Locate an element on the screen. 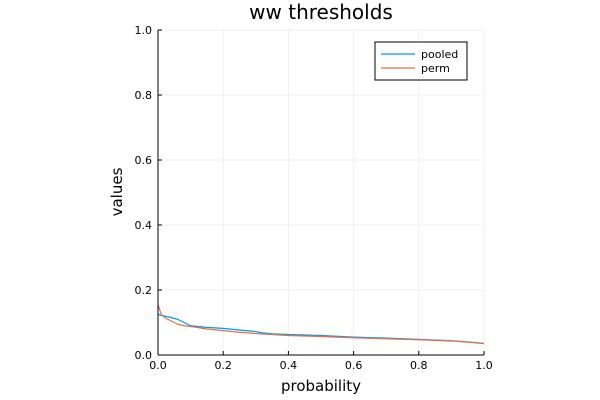 Image resolution: width=600 pixels, height=400 pixels. y-tick-label: 0.6 is located at coordinates (144, 160).